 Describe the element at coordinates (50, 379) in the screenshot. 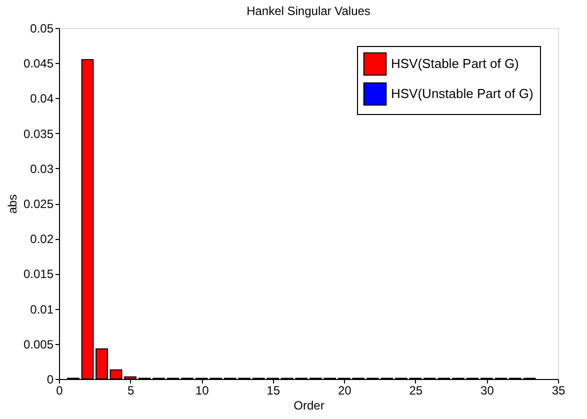

I see `y-tick-label: 0` at that location.